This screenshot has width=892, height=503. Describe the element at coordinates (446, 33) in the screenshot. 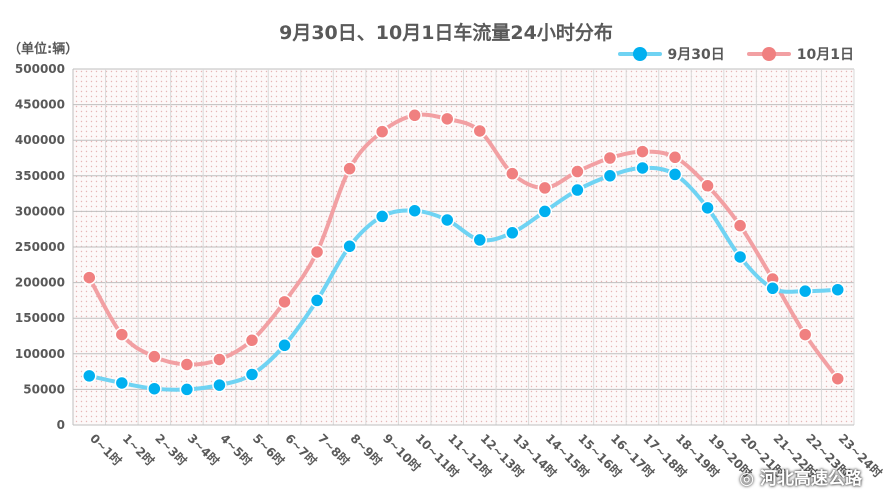

I see `chart-title: 9月30日、10月1日车流量24小时分布` at that location.